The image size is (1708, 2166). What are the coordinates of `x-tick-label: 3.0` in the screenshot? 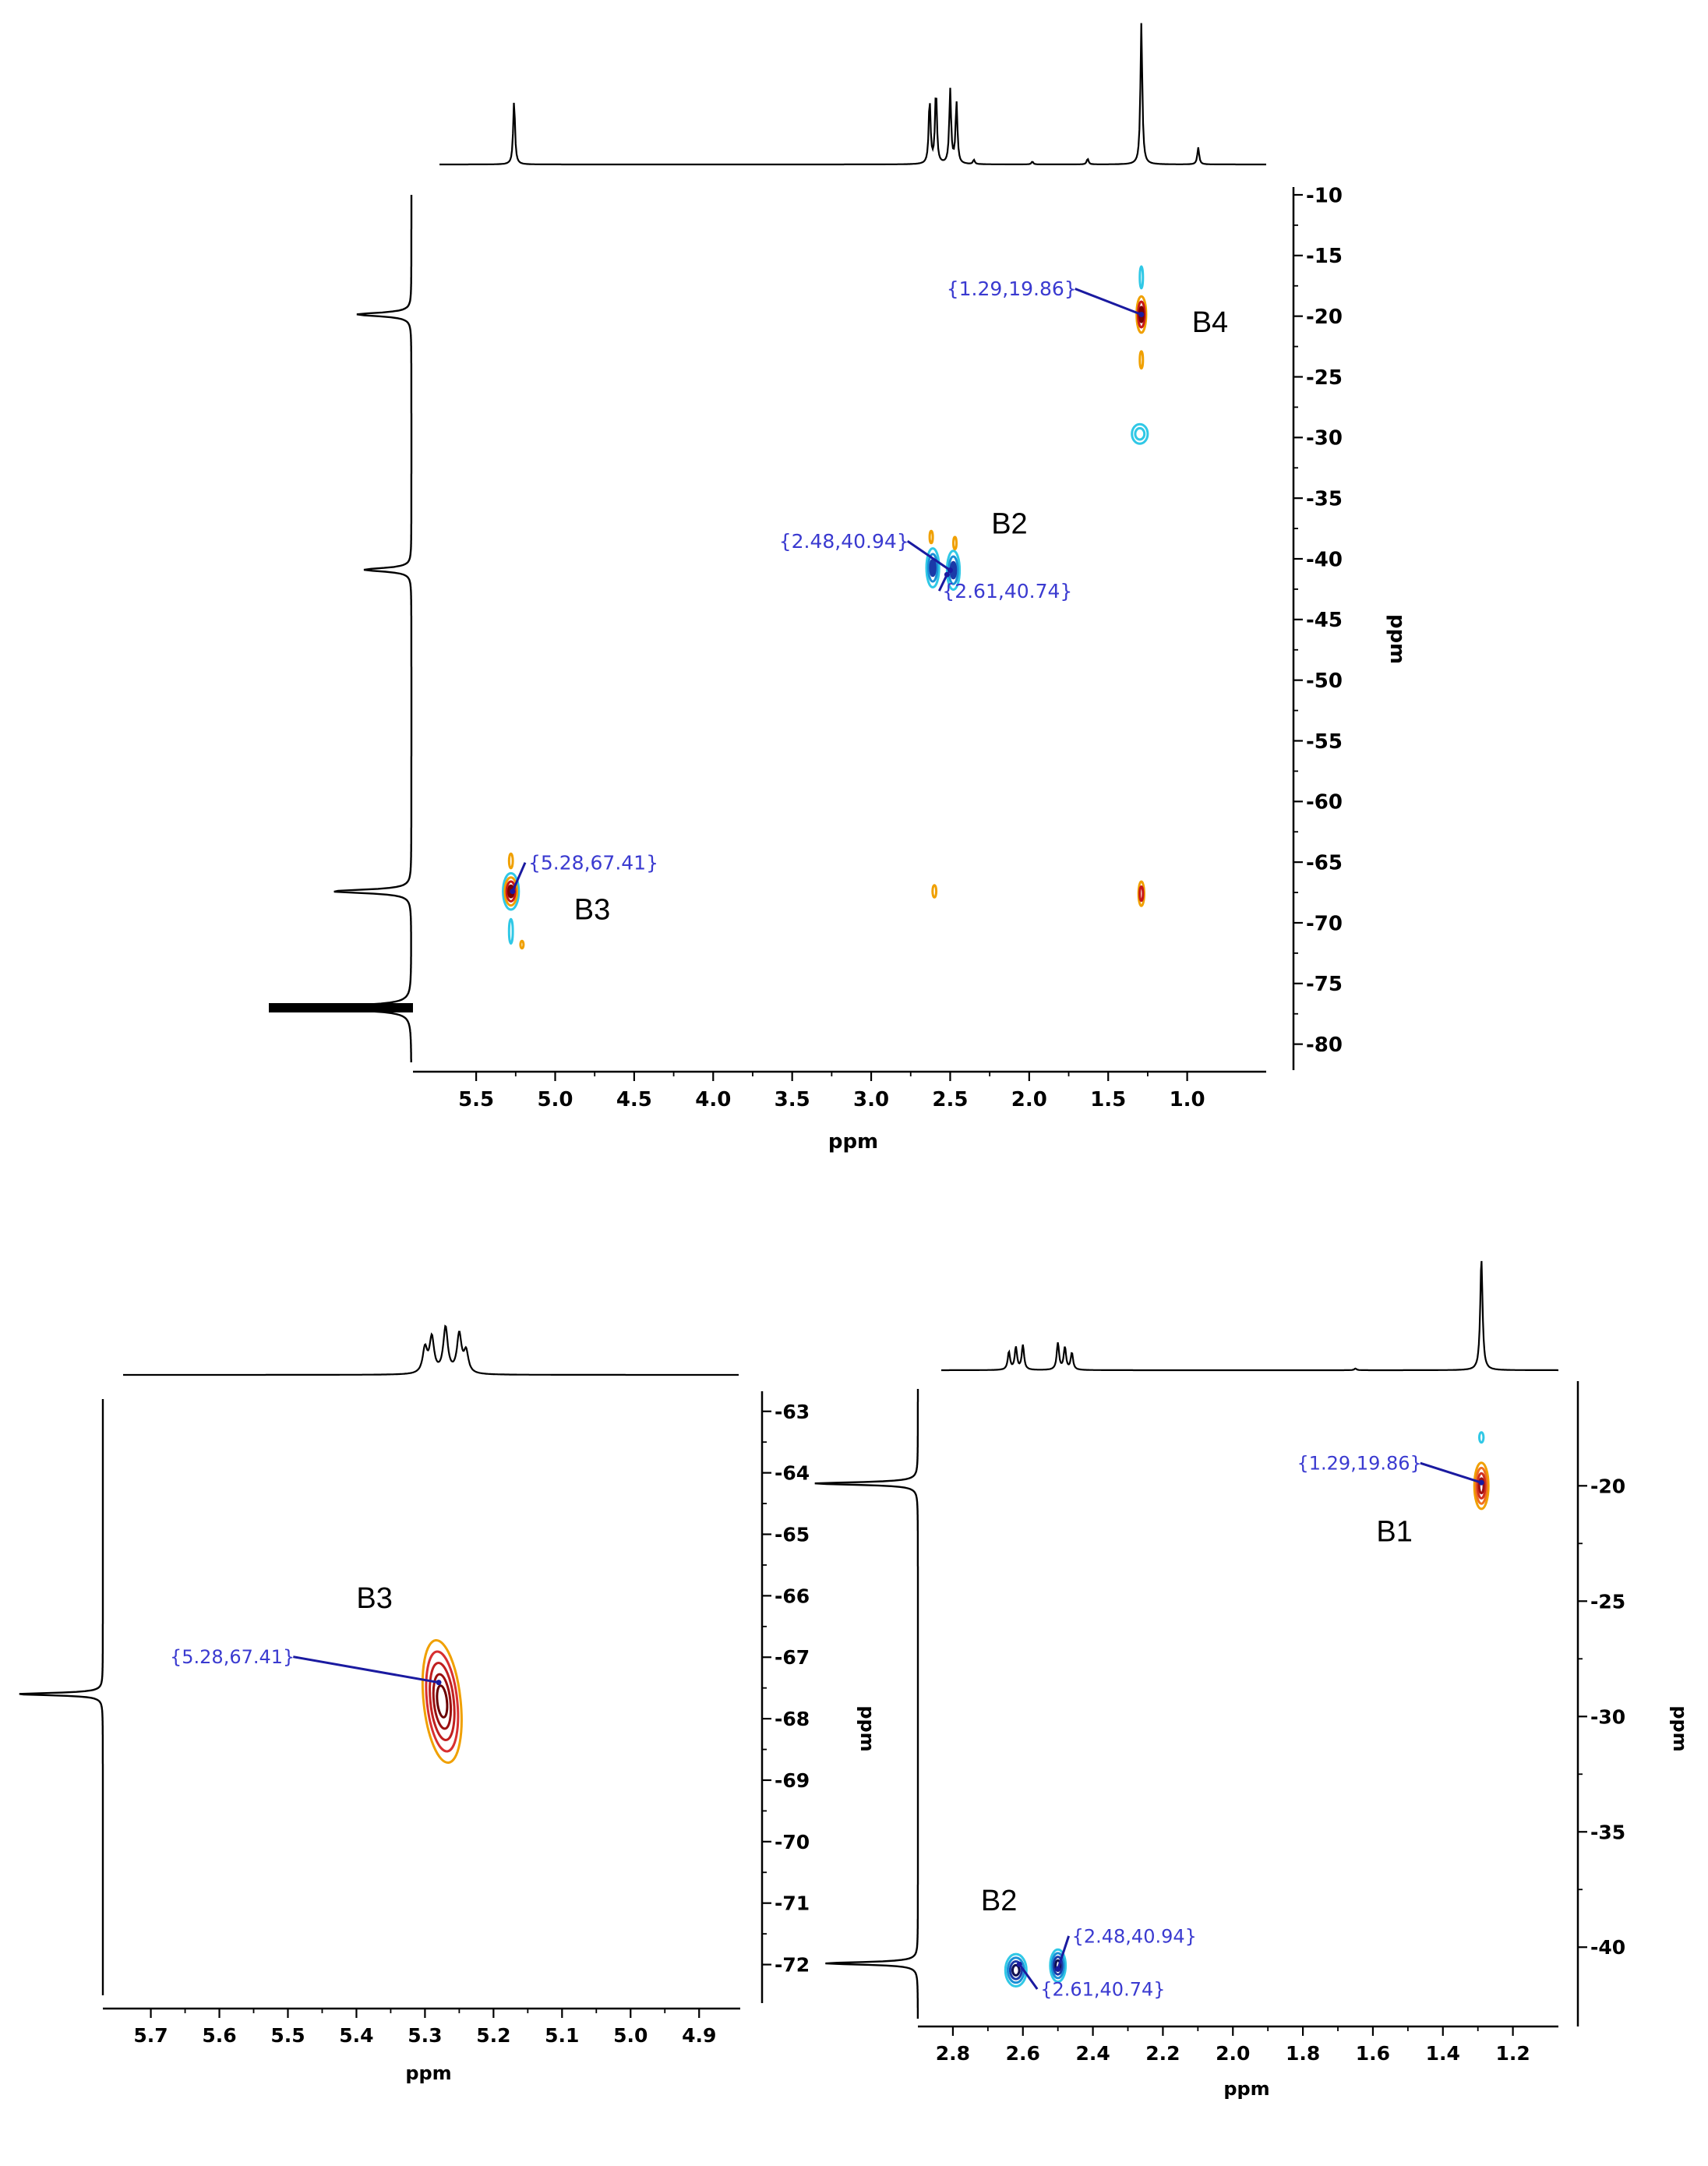 It's located at (871, 1099).